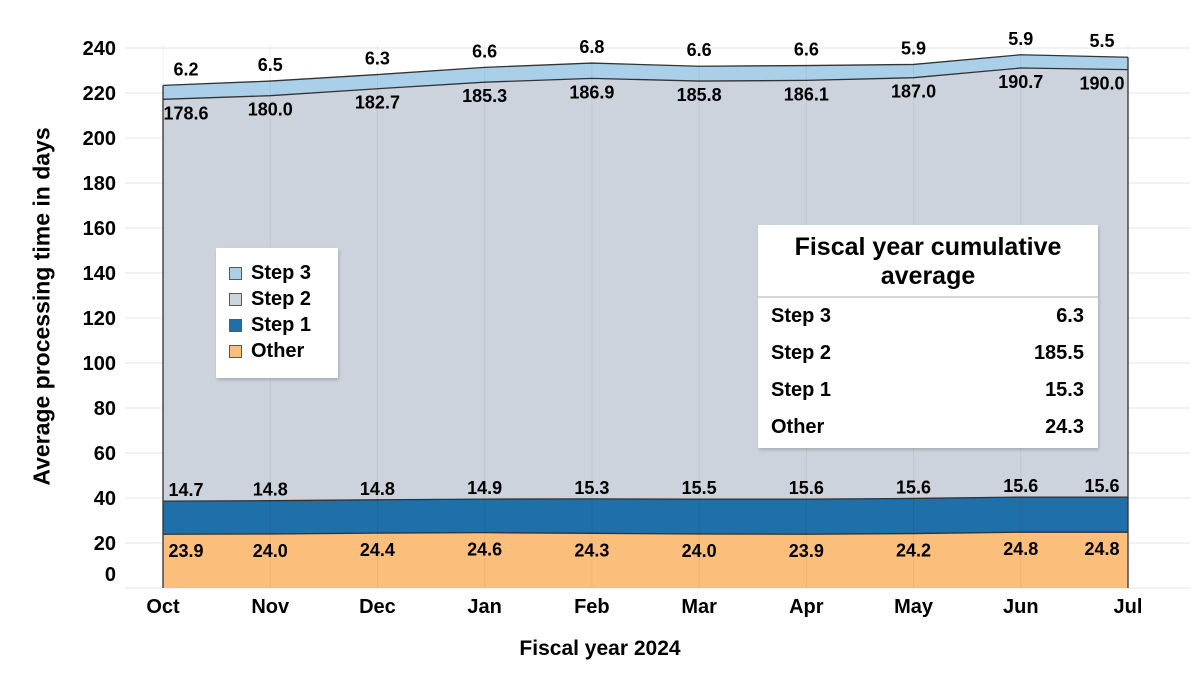  Describe the element at coordinates (914, 607) in the screenshot. I see `x-tick-label: May` at that location.